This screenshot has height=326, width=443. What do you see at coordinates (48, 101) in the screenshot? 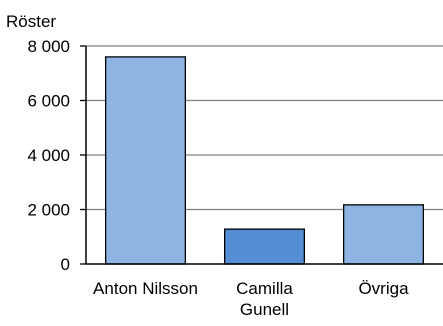
I see `y-tick-label: 6 000` at bounding box center [48, 101].